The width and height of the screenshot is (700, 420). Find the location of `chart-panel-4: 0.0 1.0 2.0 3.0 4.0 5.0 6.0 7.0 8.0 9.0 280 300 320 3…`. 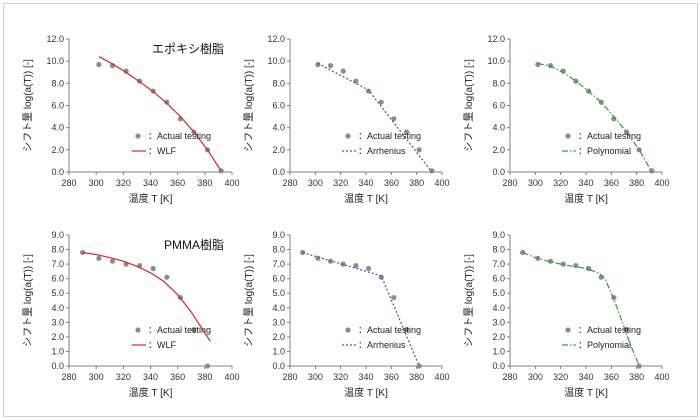

chart-panel-4: 0.0 1.0 2.0 3.0 4.0 5.0 6.0 7.0 8.0 9.0 280 300 320 3… is located at coordinates (131, 314).